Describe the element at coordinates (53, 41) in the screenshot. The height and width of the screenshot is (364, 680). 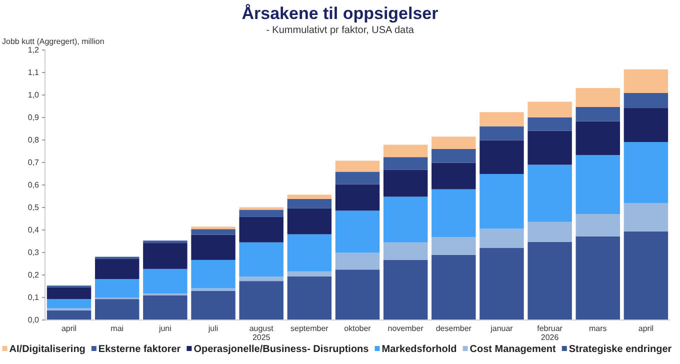
I see `y-axis-title: Jobb kutt (Aggregert), million` at that location.